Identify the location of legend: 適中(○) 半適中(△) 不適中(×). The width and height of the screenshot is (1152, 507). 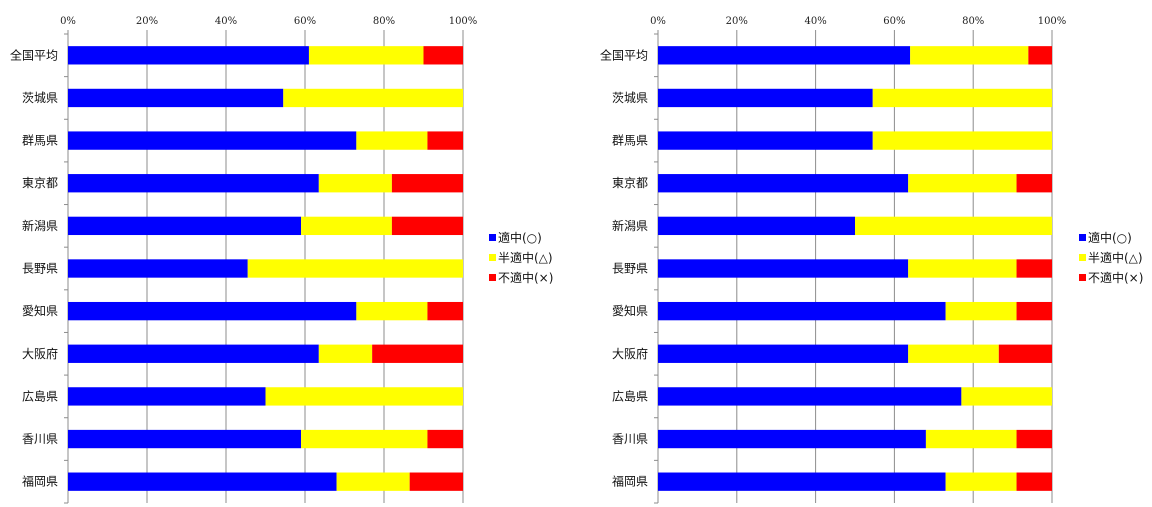
(521, 257).